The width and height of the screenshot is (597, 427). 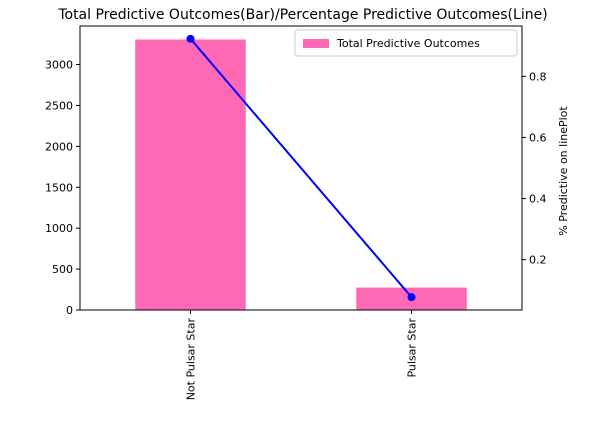 What do you see at coordinates (59, 228) in the screenshot?
I see `left-tick-label: 1000` at bounding box center [59, 228].